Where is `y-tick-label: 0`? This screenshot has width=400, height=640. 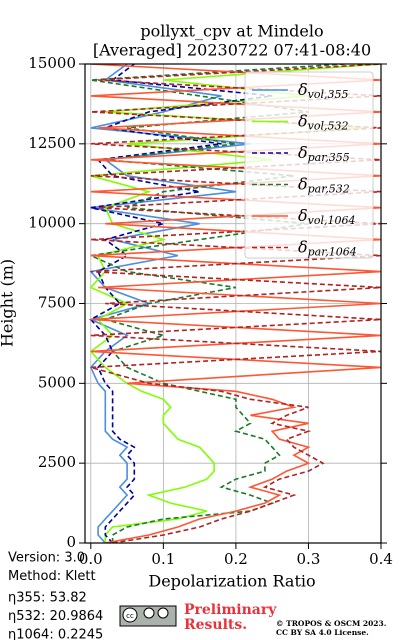 y-tick-label: 0 is located at coordinates (71, 542).